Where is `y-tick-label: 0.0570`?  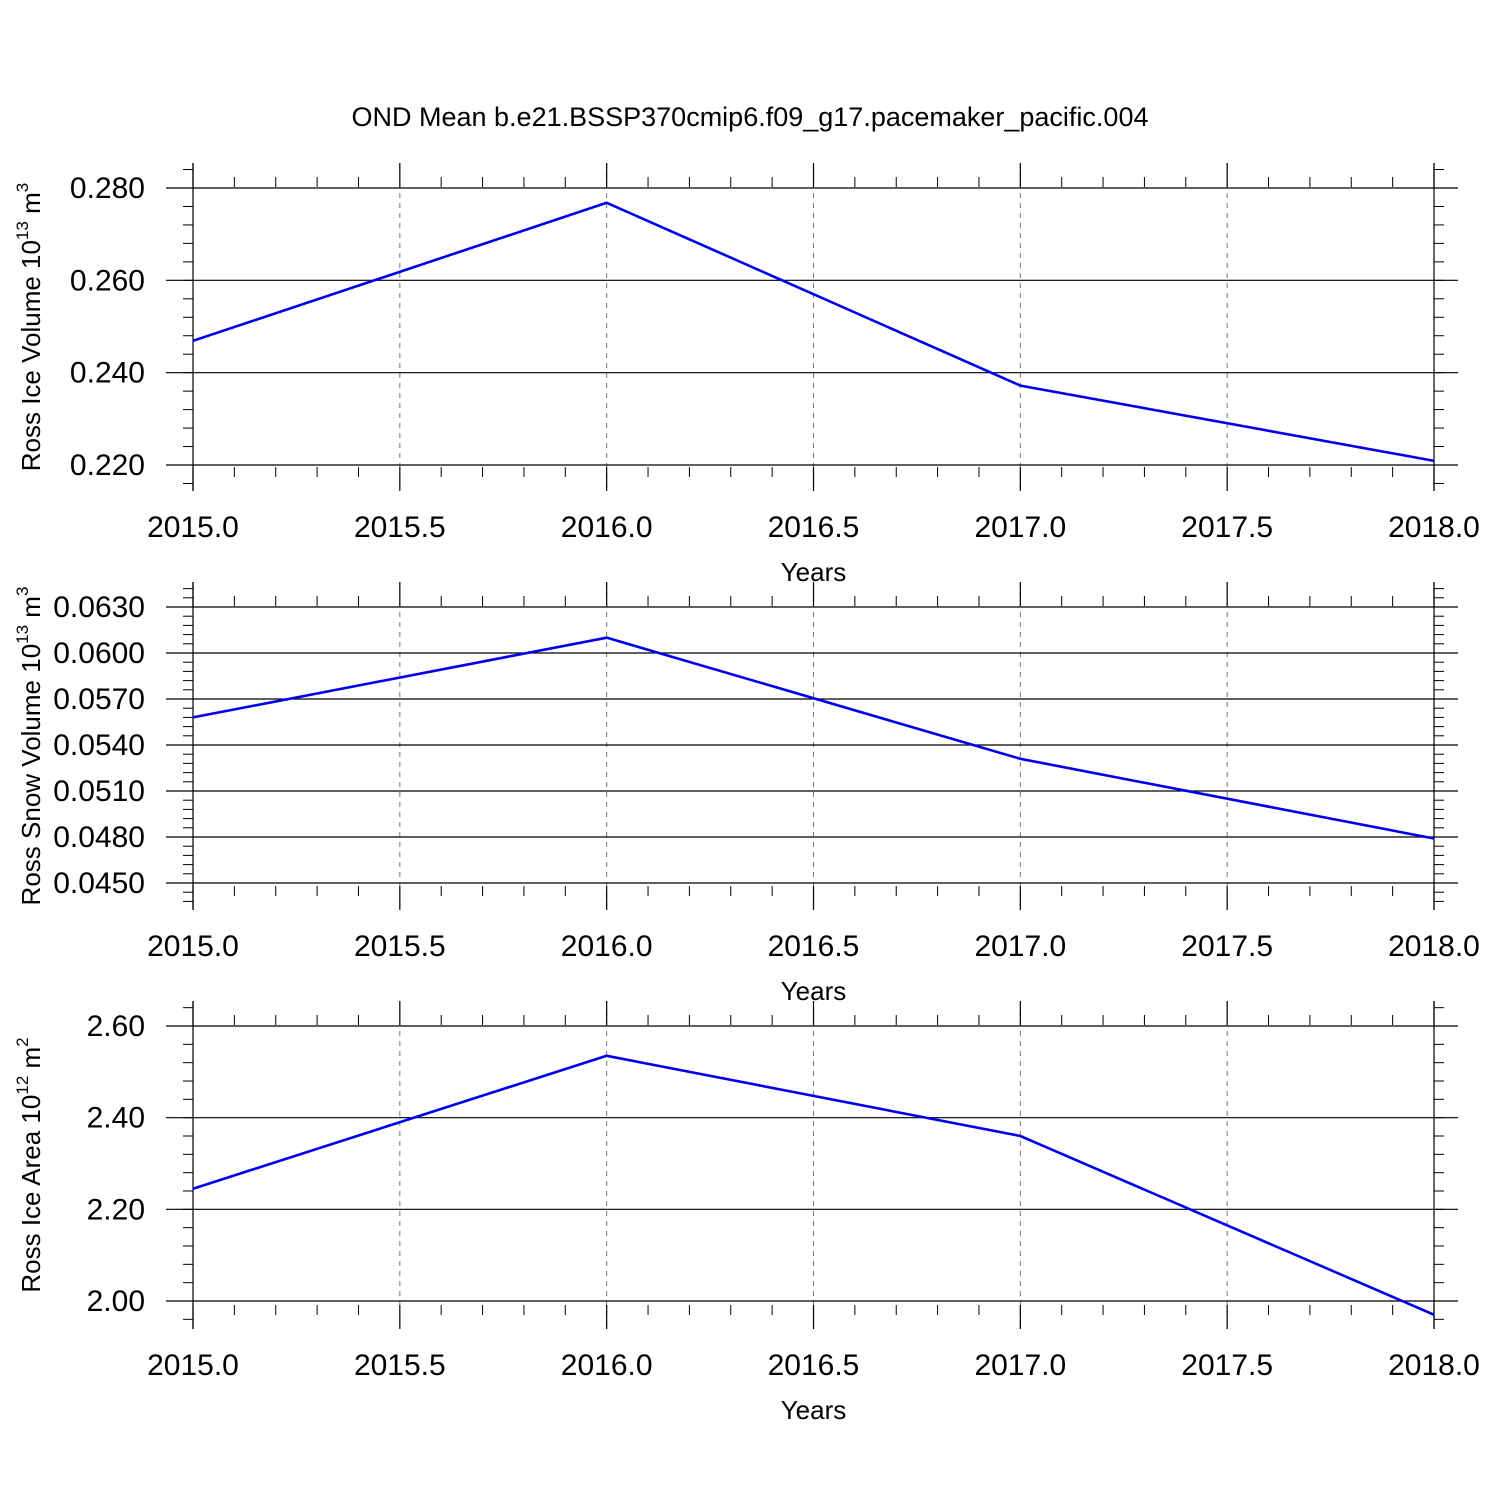
y-tick-label: 0.0570 is located at coordinates (99, 699).